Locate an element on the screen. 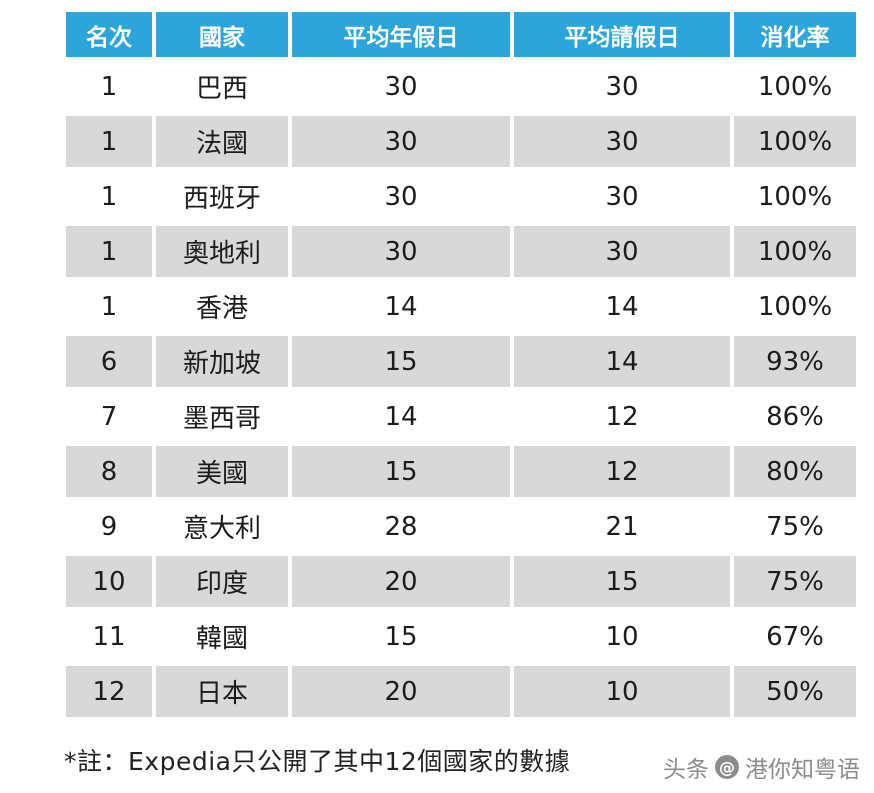 Image resolution: width=874 pixels, height=793 pixels. country-cell: 日本 is located at coordinates (222, 691).